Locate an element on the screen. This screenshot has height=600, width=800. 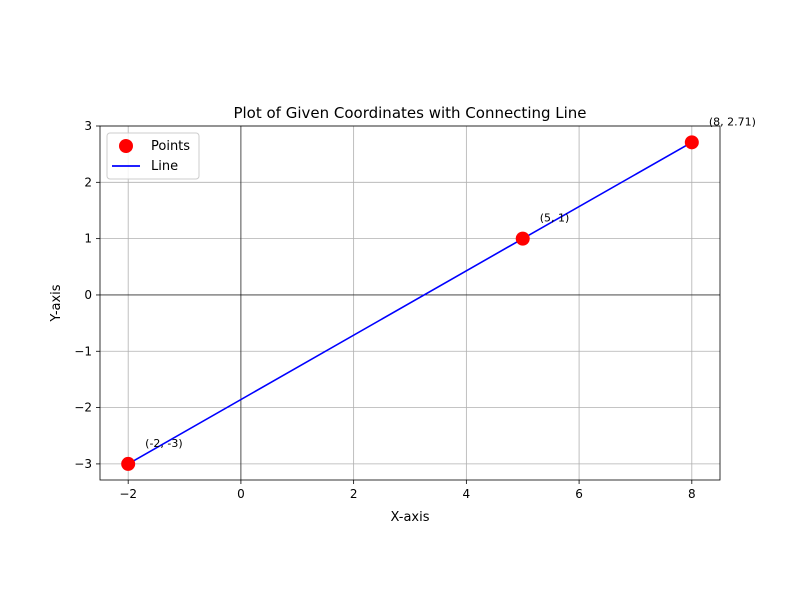
x-tick-label: 4 is located at coordinates (467, 494).